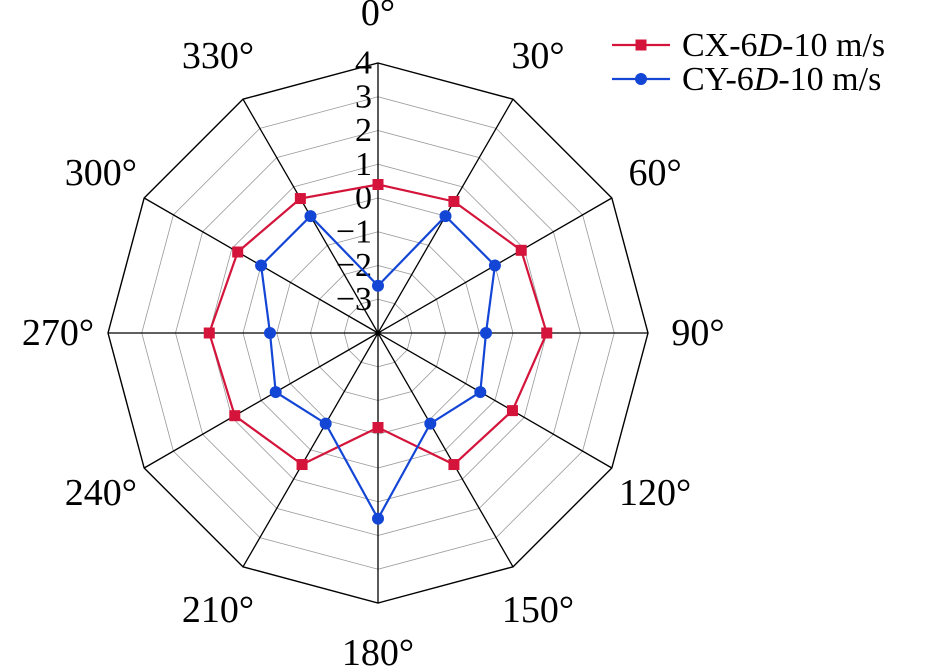 This screenshot has width=945, height=672. Describe the element at coordinates (363, 96) in the screenshot. I see `radial-tick-label: 3` at that location.